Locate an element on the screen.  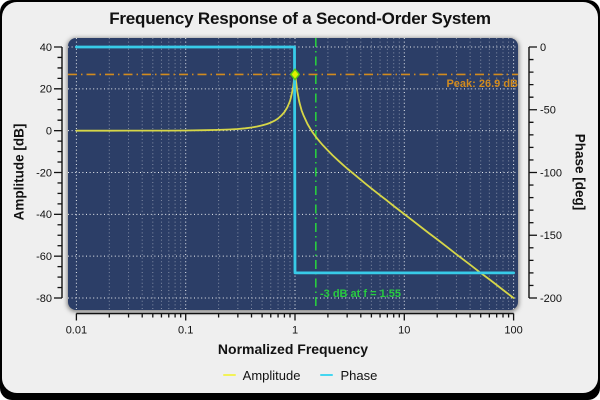
tick-label: -200 is located at coordinates (551, 299).